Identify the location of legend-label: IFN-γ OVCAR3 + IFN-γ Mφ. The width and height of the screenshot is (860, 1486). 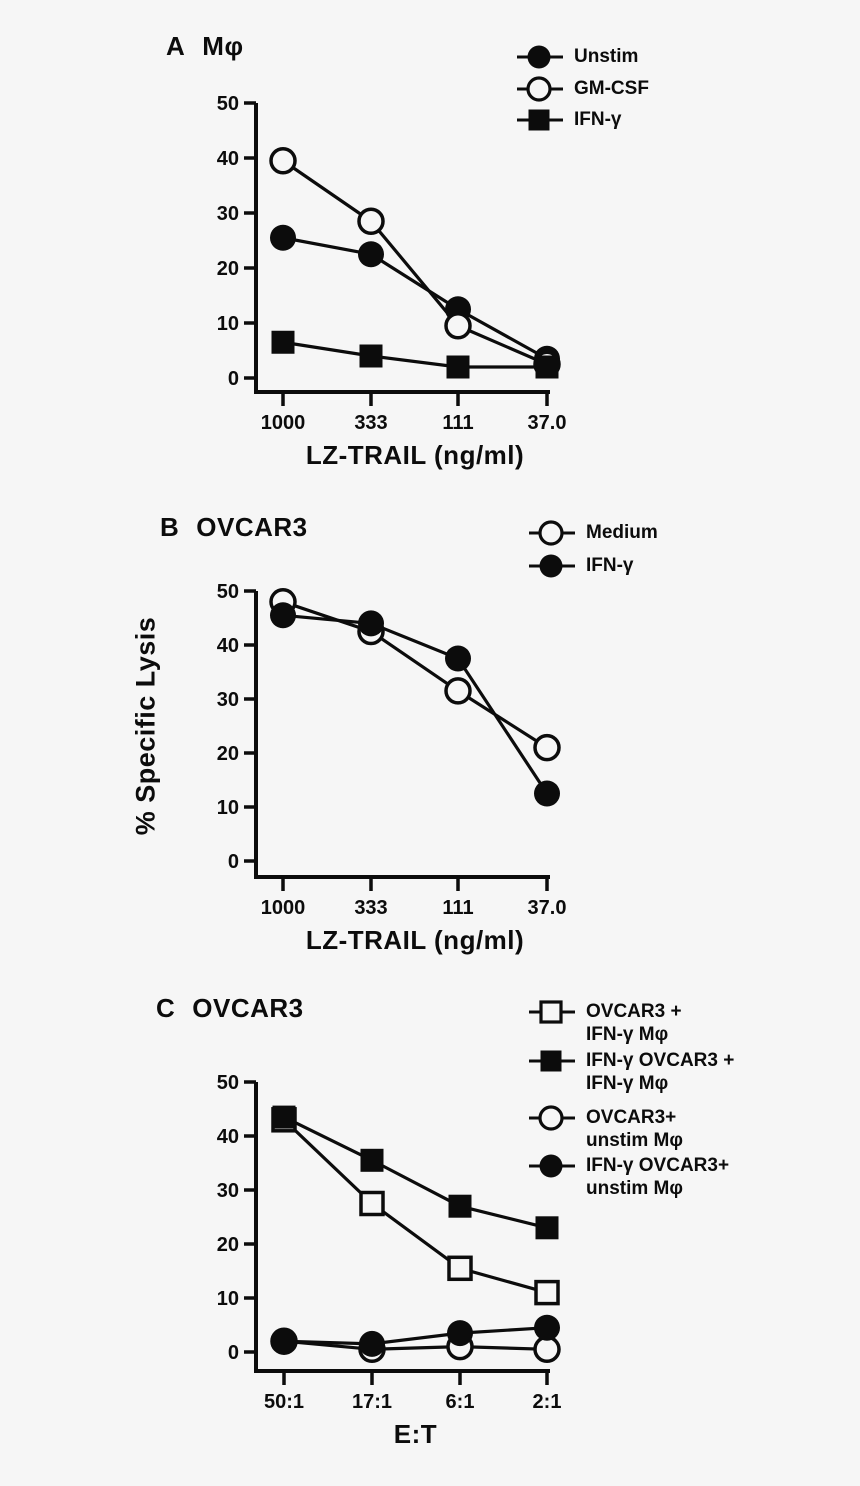
(660, 1070).